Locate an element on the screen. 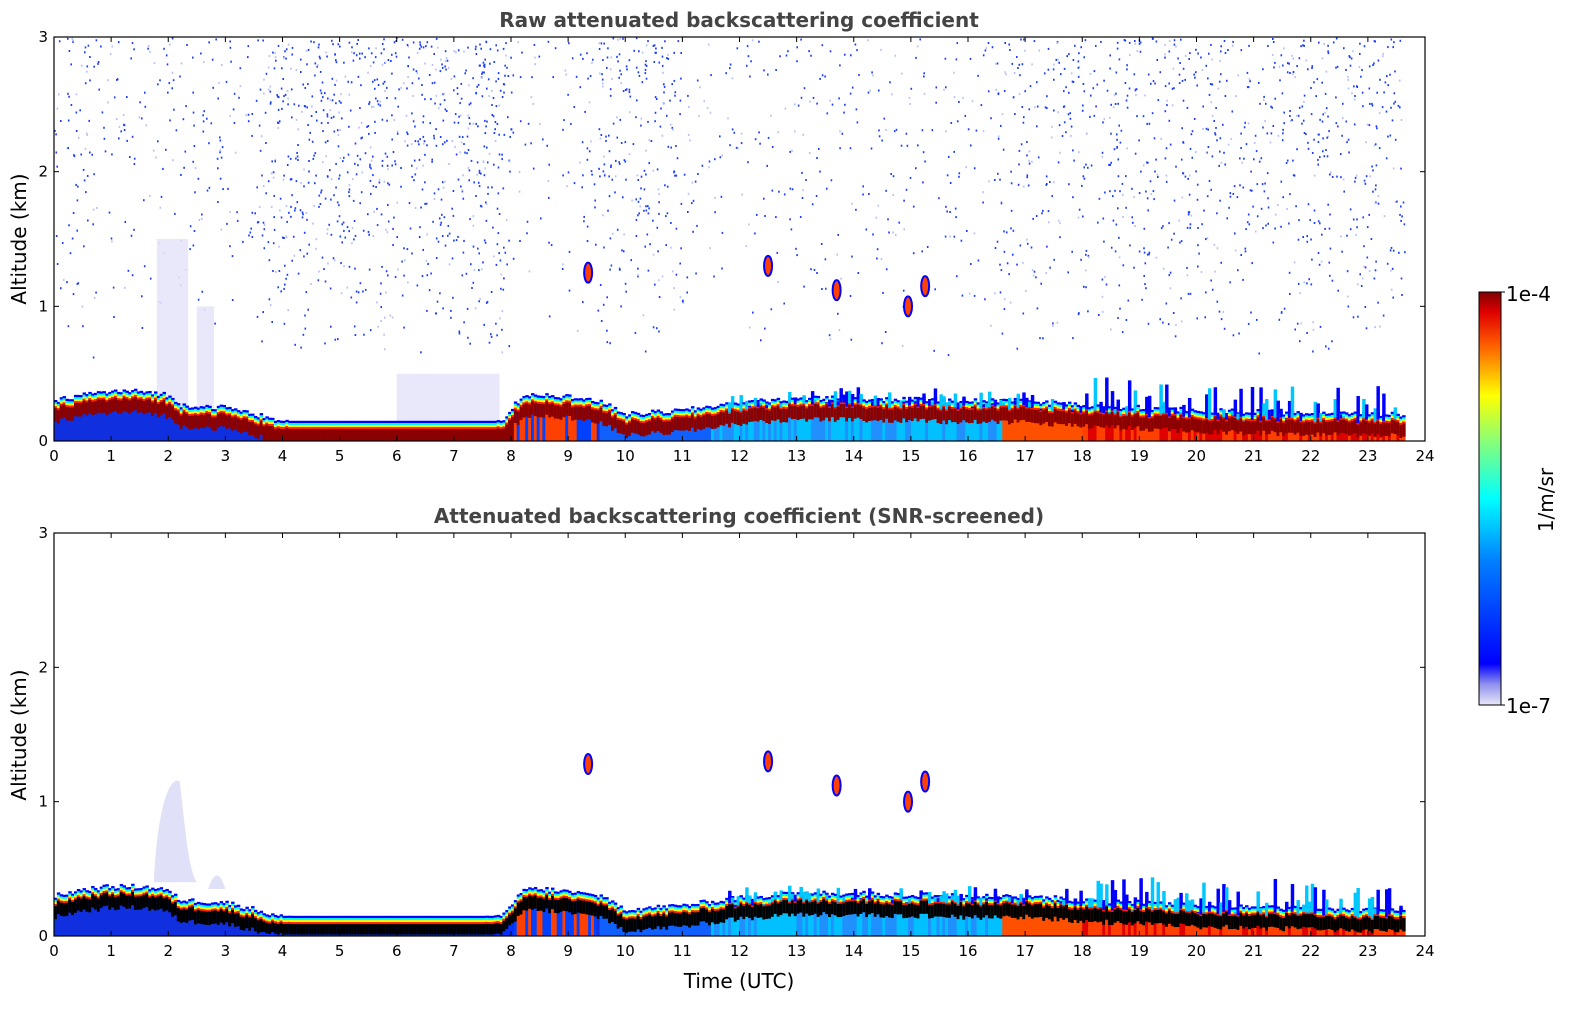 Image resolution: width=1595 pixels, height=1020 pixels. aerosol-plume is located at coordinates (175, 831).